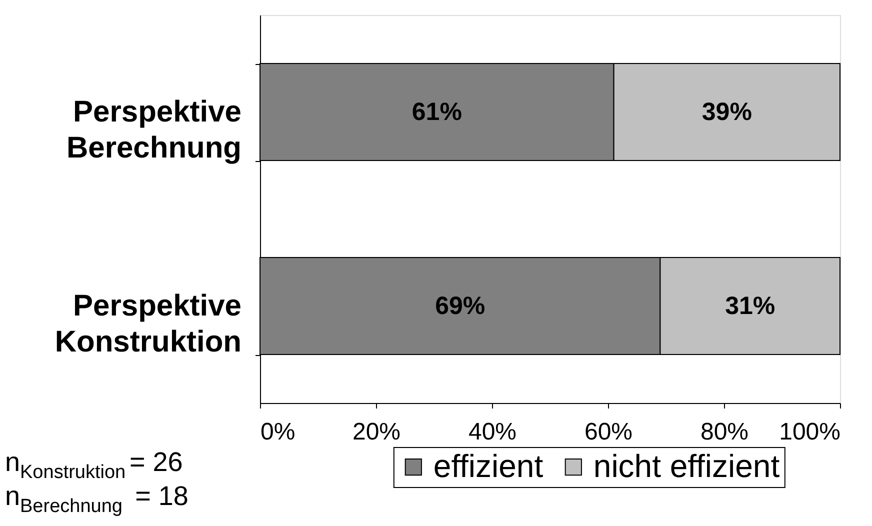  Describe the element at coordinates (686, 466) in the screenshot. I see `legend-label: nicht effizient` at that location.